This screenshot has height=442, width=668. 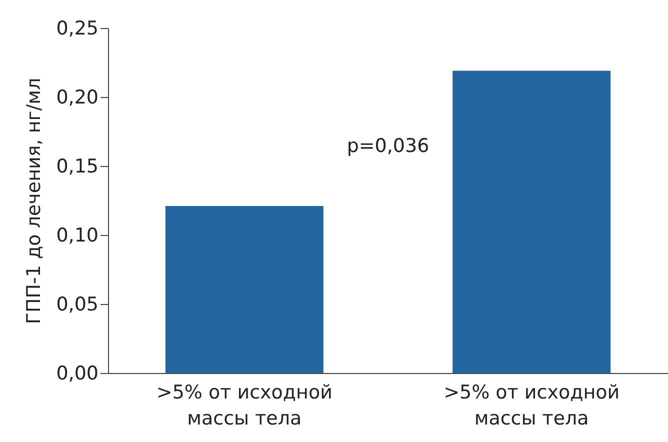 I want to click on y-tick-label: 0,25, so click(x=77, y=29).